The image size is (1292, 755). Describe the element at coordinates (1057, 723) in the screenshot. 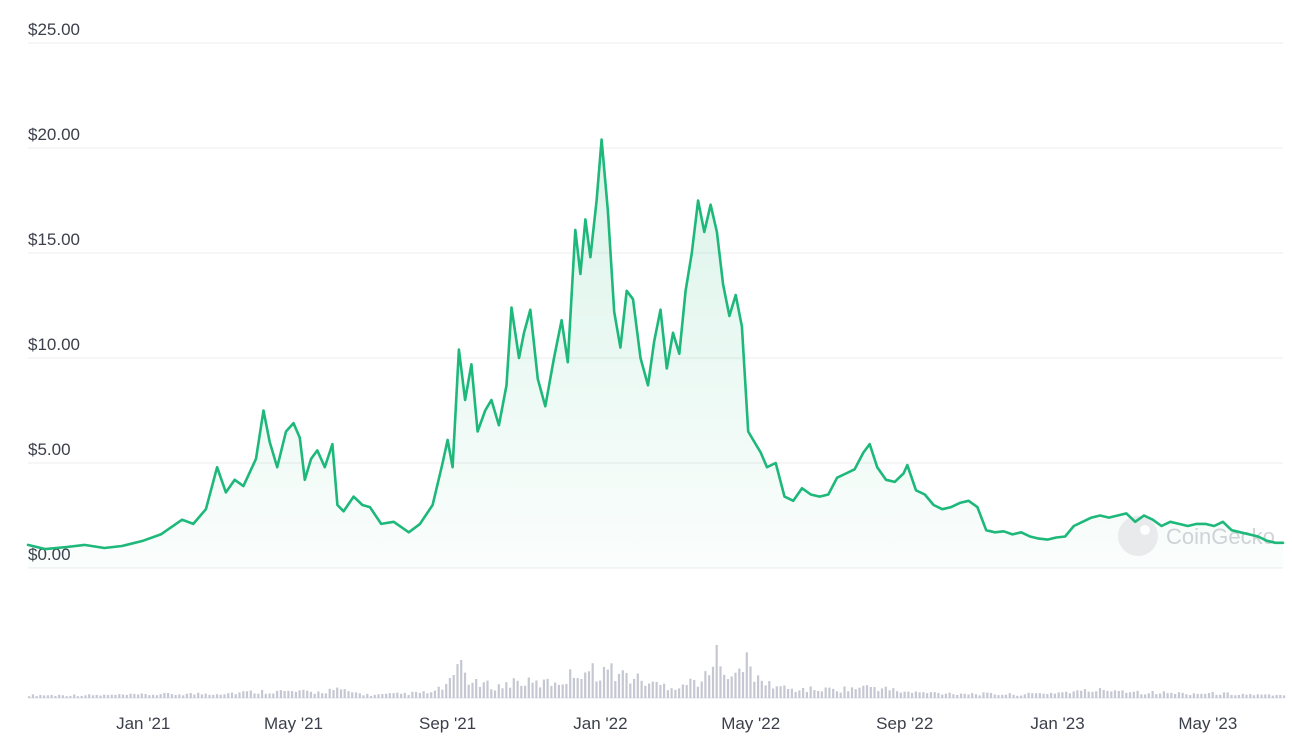

I see `x-tick-label: Jan '23` at that location.